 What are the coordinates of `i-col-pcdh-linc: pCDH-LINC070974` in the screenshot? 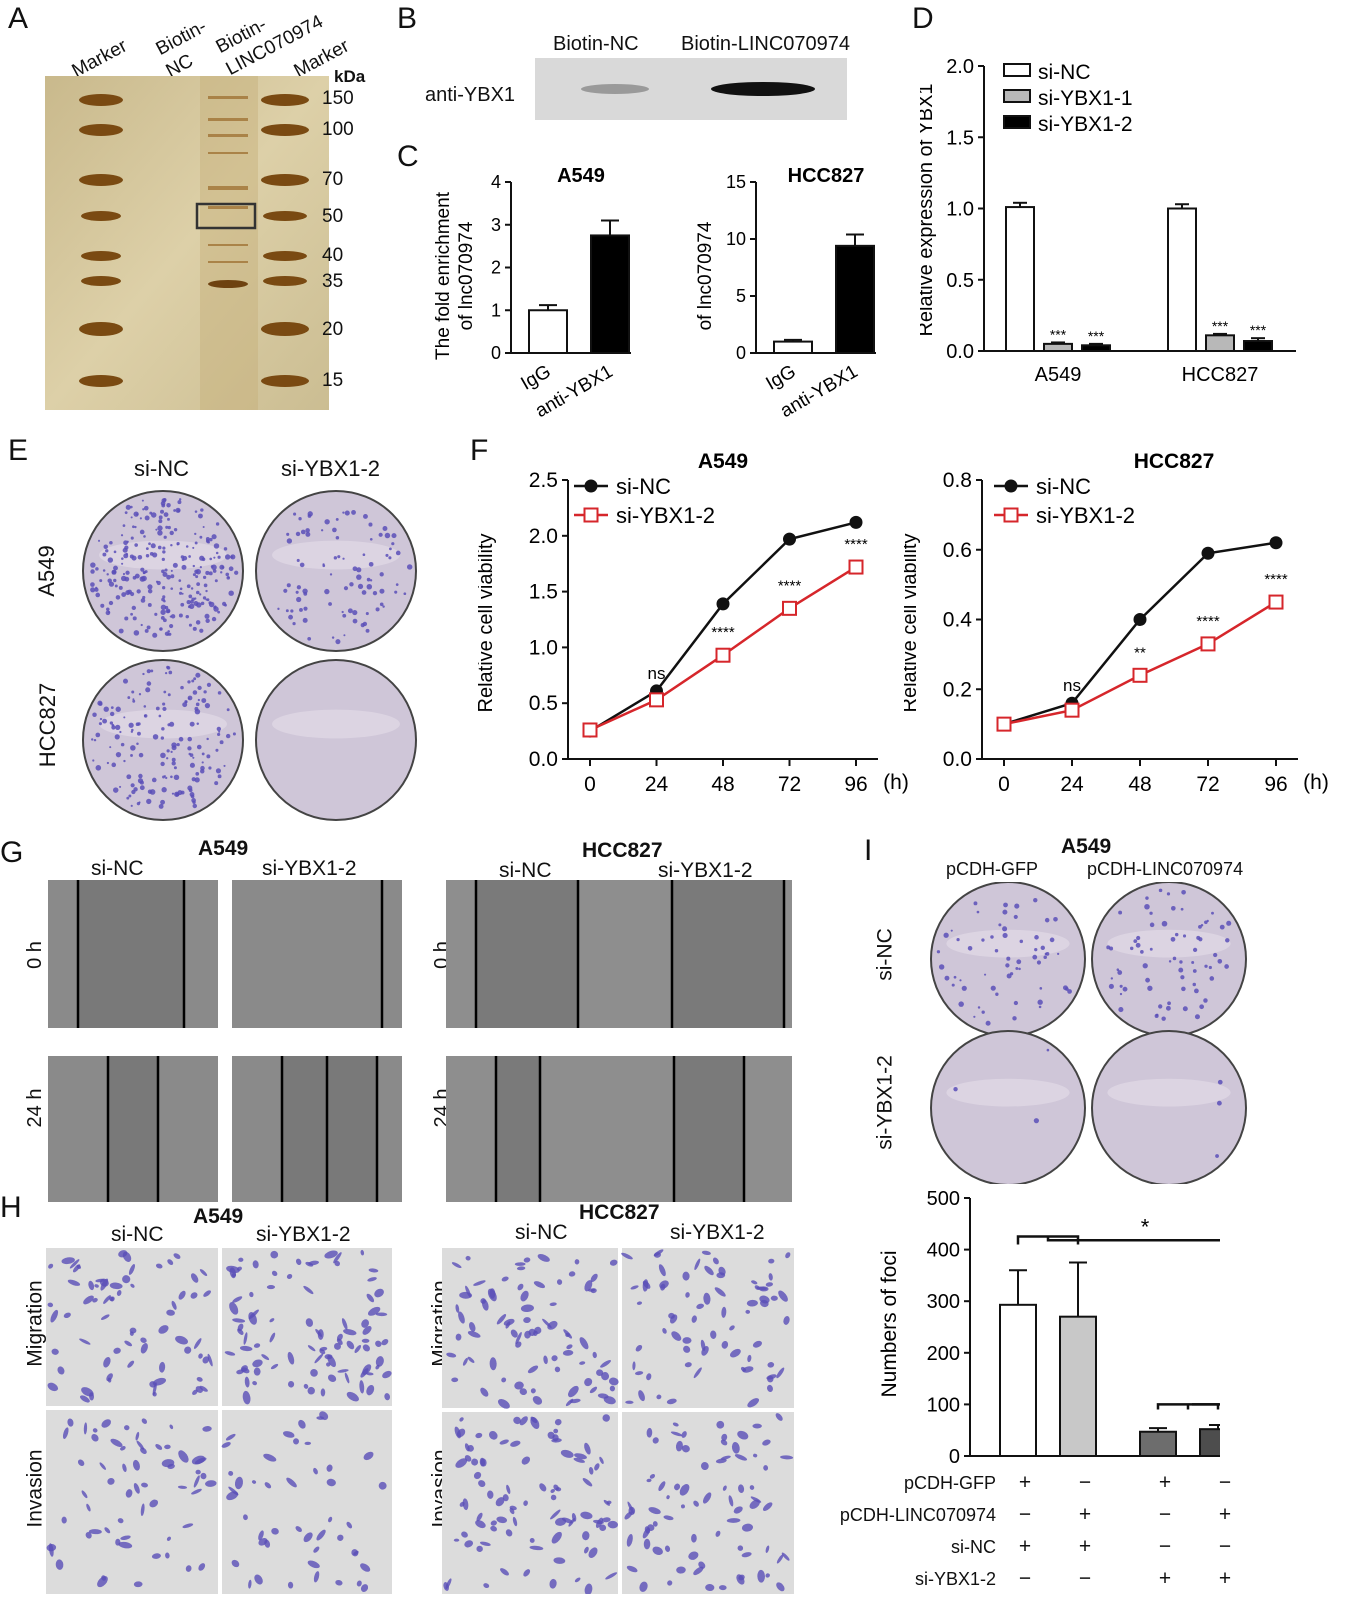 It's located at (1165, 869).